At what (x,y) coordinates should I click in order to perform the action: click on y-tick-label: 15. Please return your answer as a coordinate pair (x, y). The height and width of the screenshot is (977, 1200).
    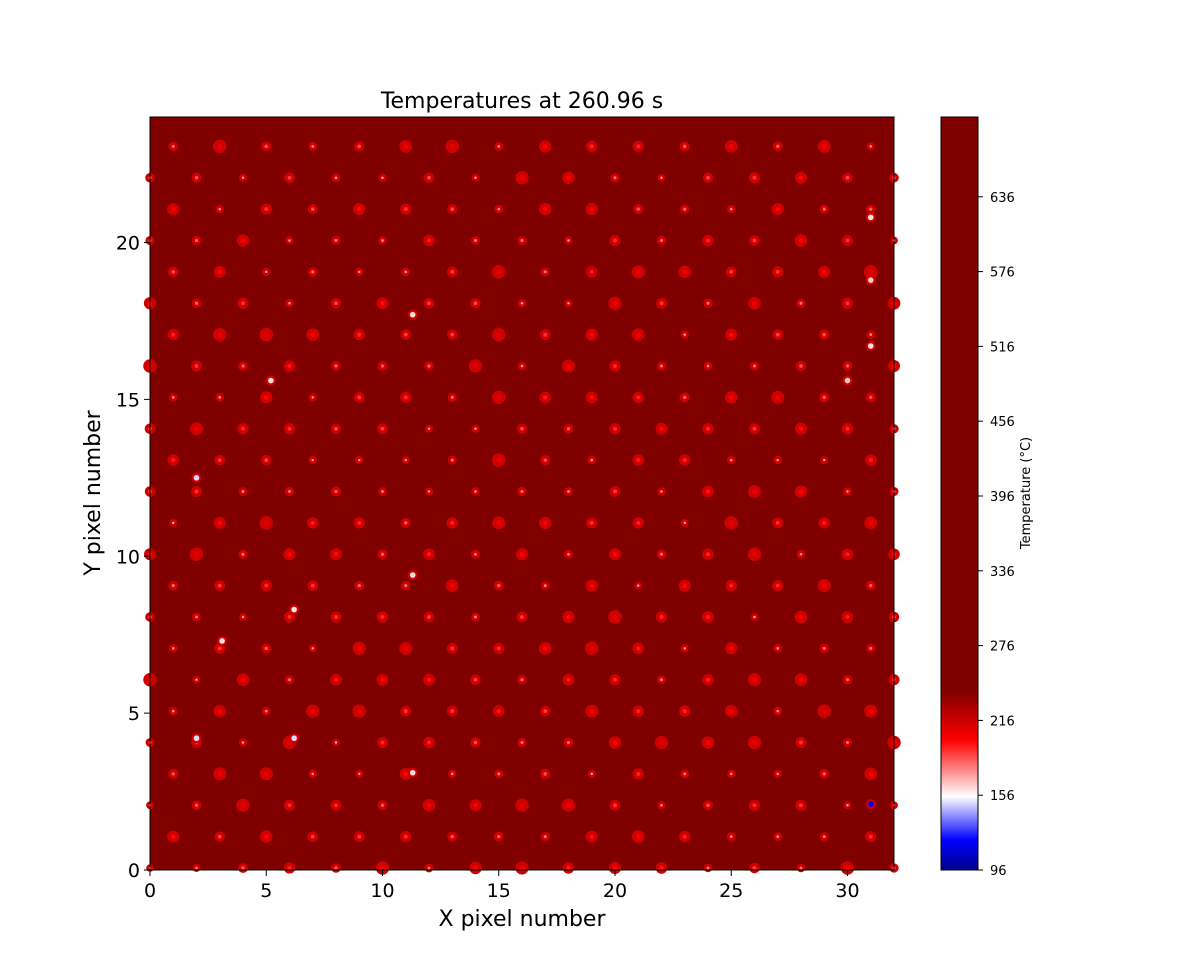
    Looking at the image, I should click on (128, 400).